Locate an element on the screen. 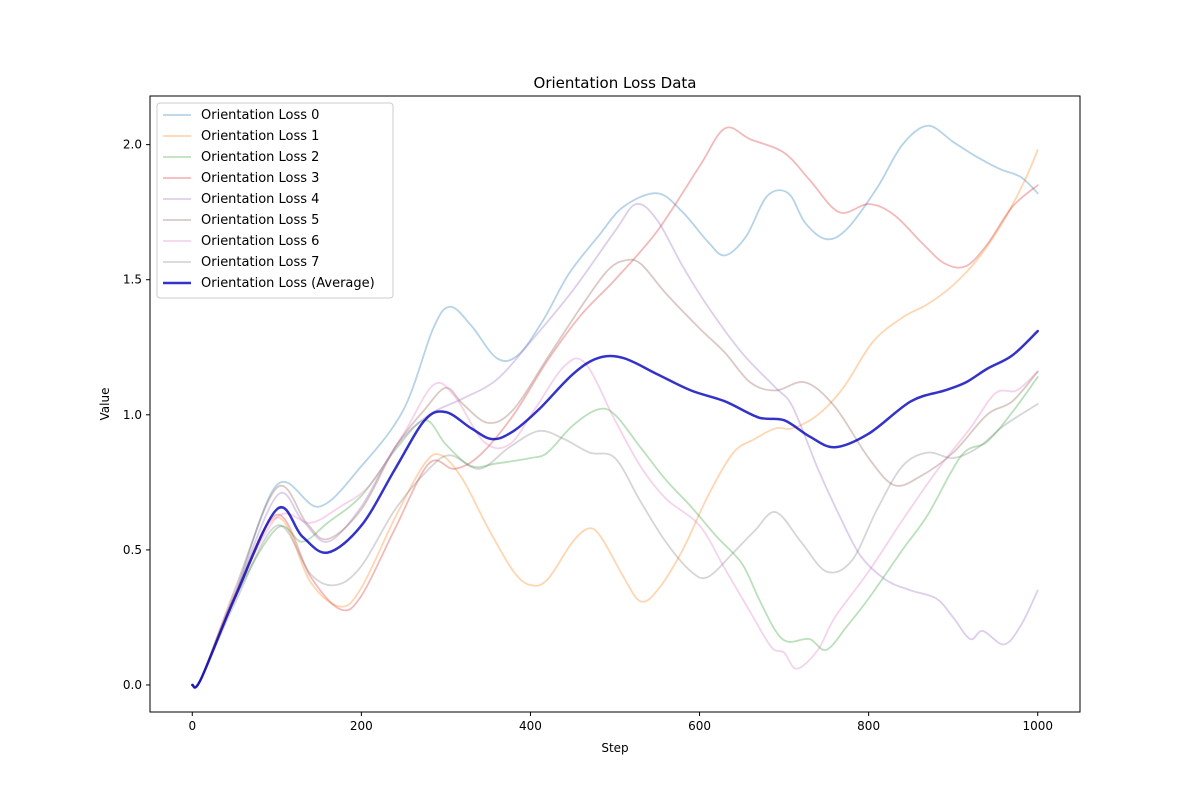 The width and height of the screenshot is (1200, 800). legend-entry-label: Orientation Loss 2 is located at coordinates (260, 157).